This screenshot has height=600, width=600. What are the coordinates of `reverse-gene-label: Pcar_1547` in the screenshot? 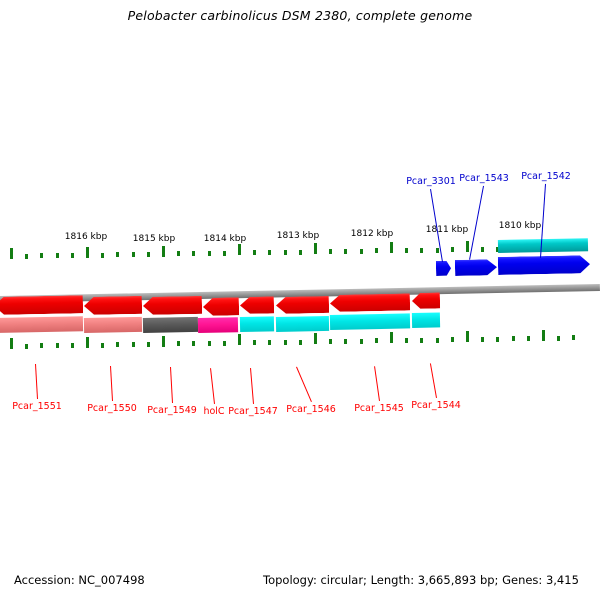 It's located at (253, 411).